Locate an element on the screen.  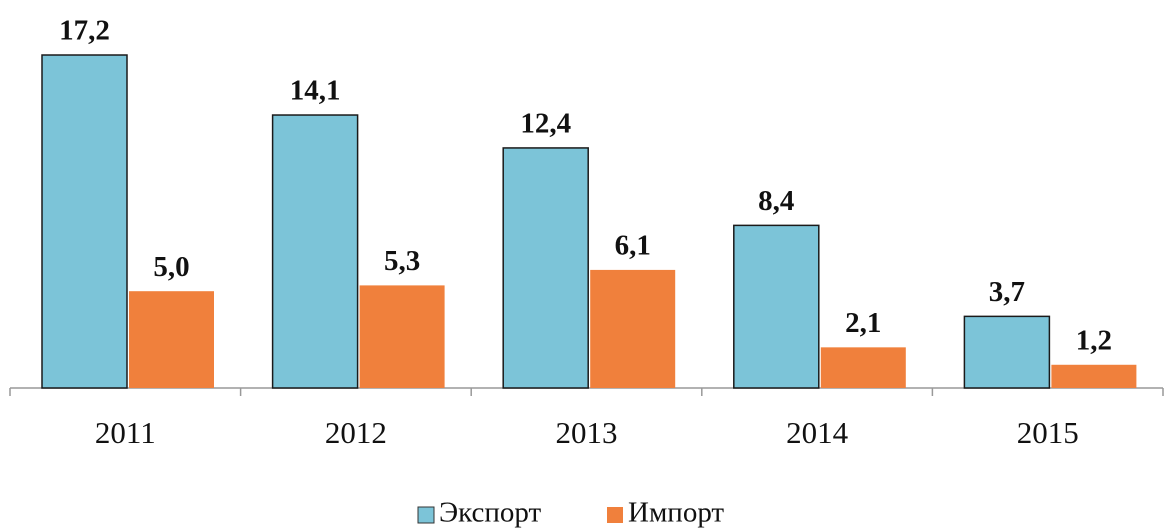
data-label: 2,1 is located at coordinates (863, 323).